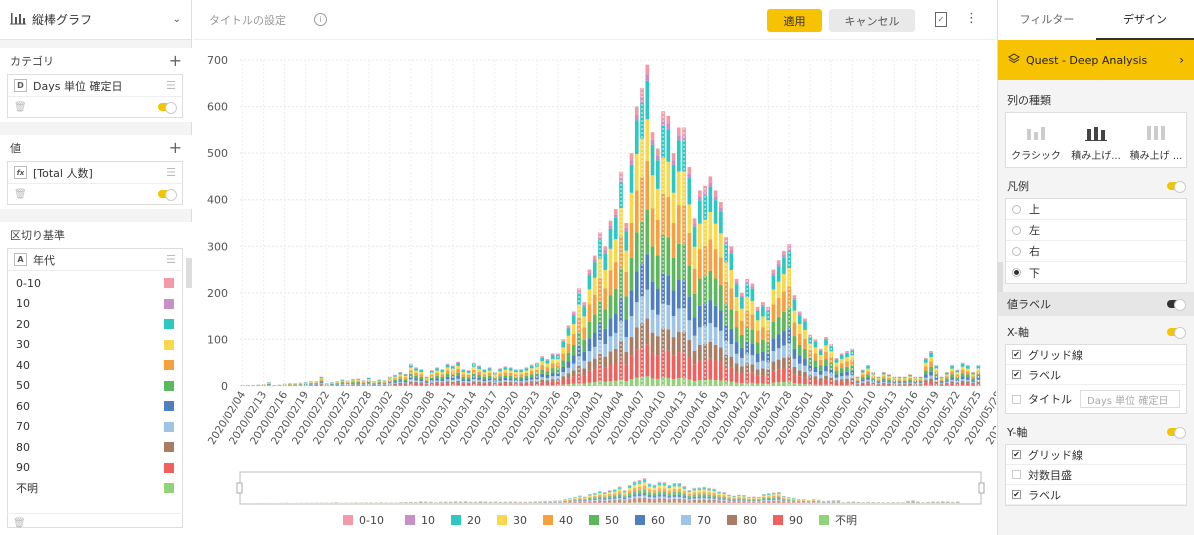 This screenshot has width=1194, height=535. I want to click on add-value-icon: +, so click(175, 147).